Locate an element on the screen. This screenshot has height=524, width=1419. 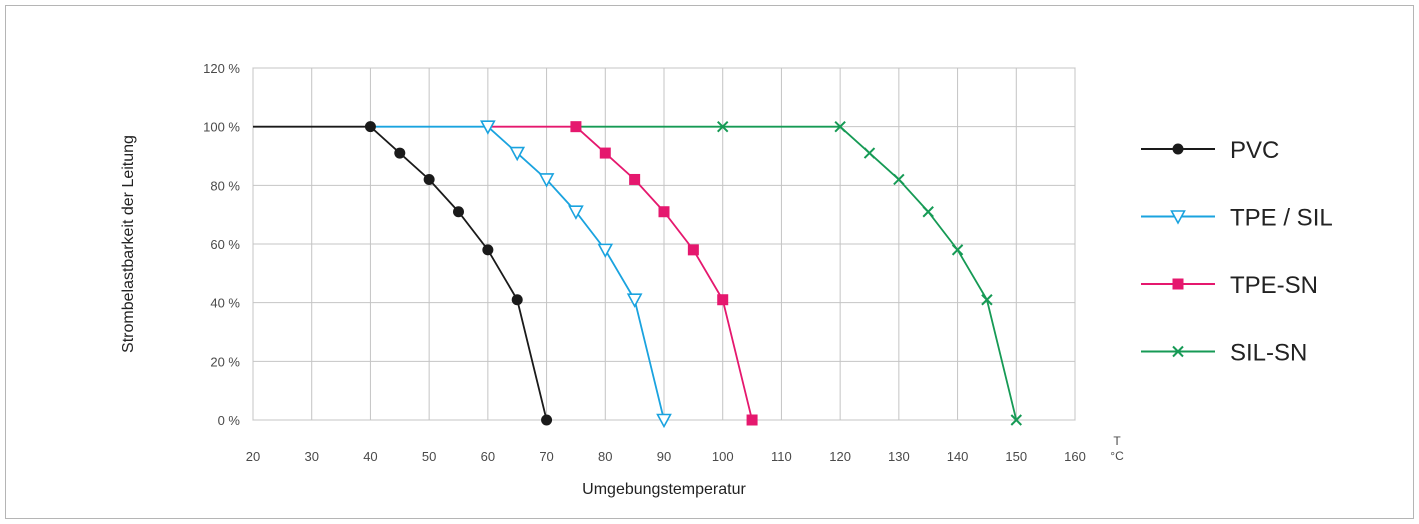
y-tick-label: 20 % is located at coordinates (225, 361).